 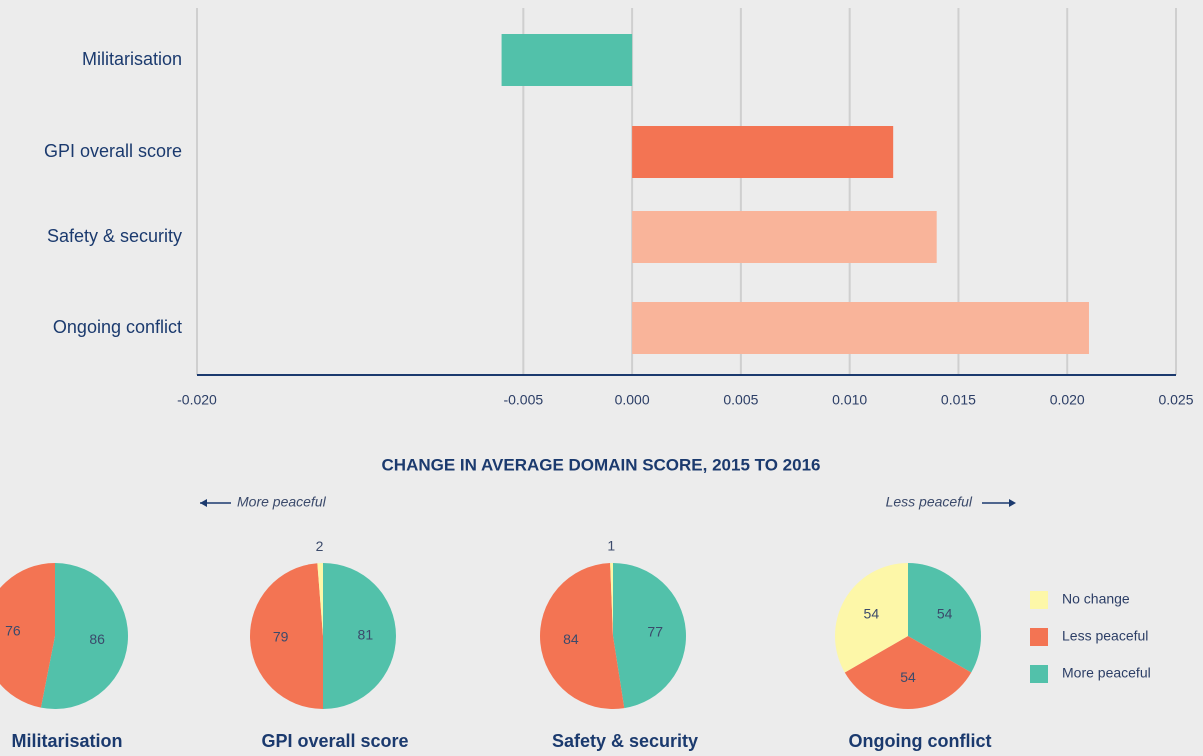 What do you see at coordinates (114, 236) in the screenshot?
I see `y-tick-label: Safety & security` at bounding box center [114, 236].